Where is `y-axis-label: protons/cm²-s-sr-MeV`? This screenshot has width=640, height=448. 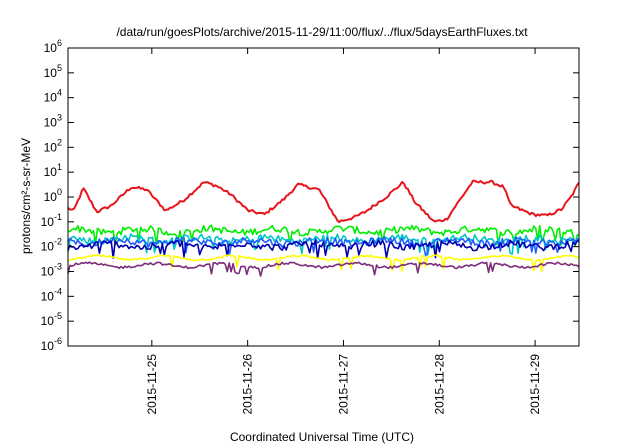
y-axis-label: protons/cm²-s-sr-MeV is located at coordinates (26, 196).